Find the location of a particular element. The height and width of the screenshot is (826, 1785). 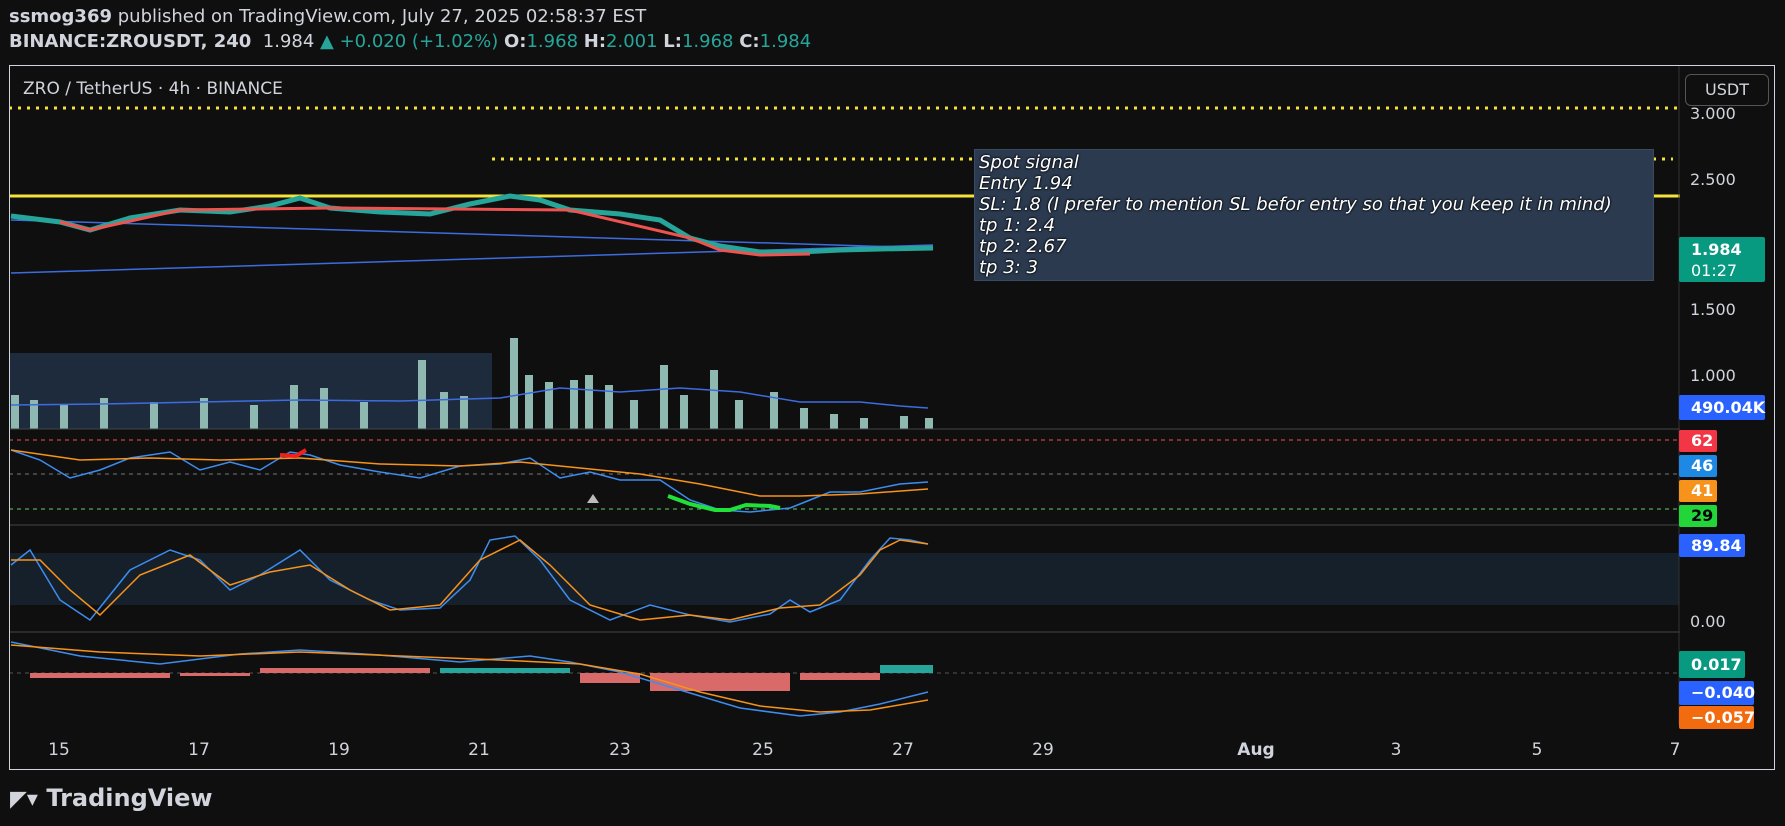

ohlc-value: 2.001 is located at coordinates (632, 41).